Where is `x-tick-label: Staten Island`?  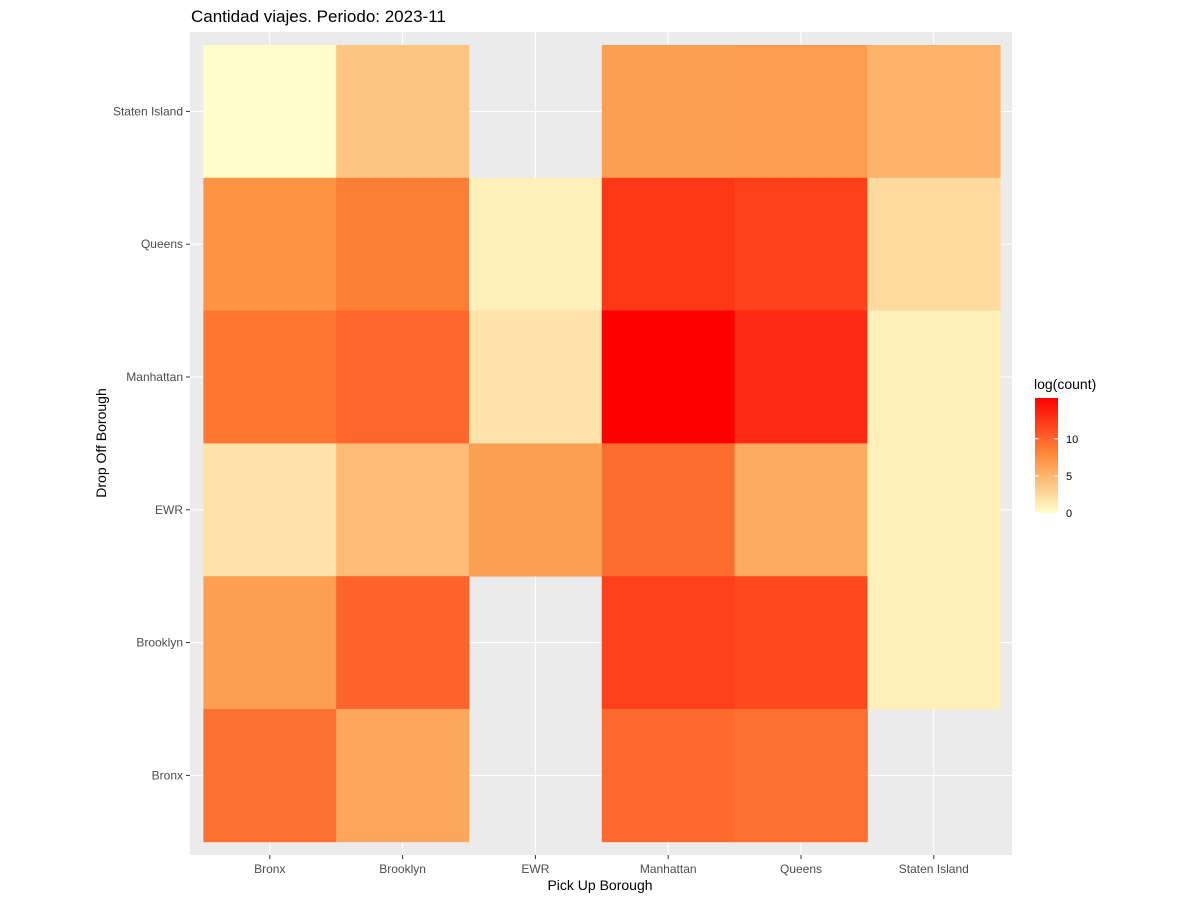 x-tick-label: Staten Island is located at coordinates (934, 869).